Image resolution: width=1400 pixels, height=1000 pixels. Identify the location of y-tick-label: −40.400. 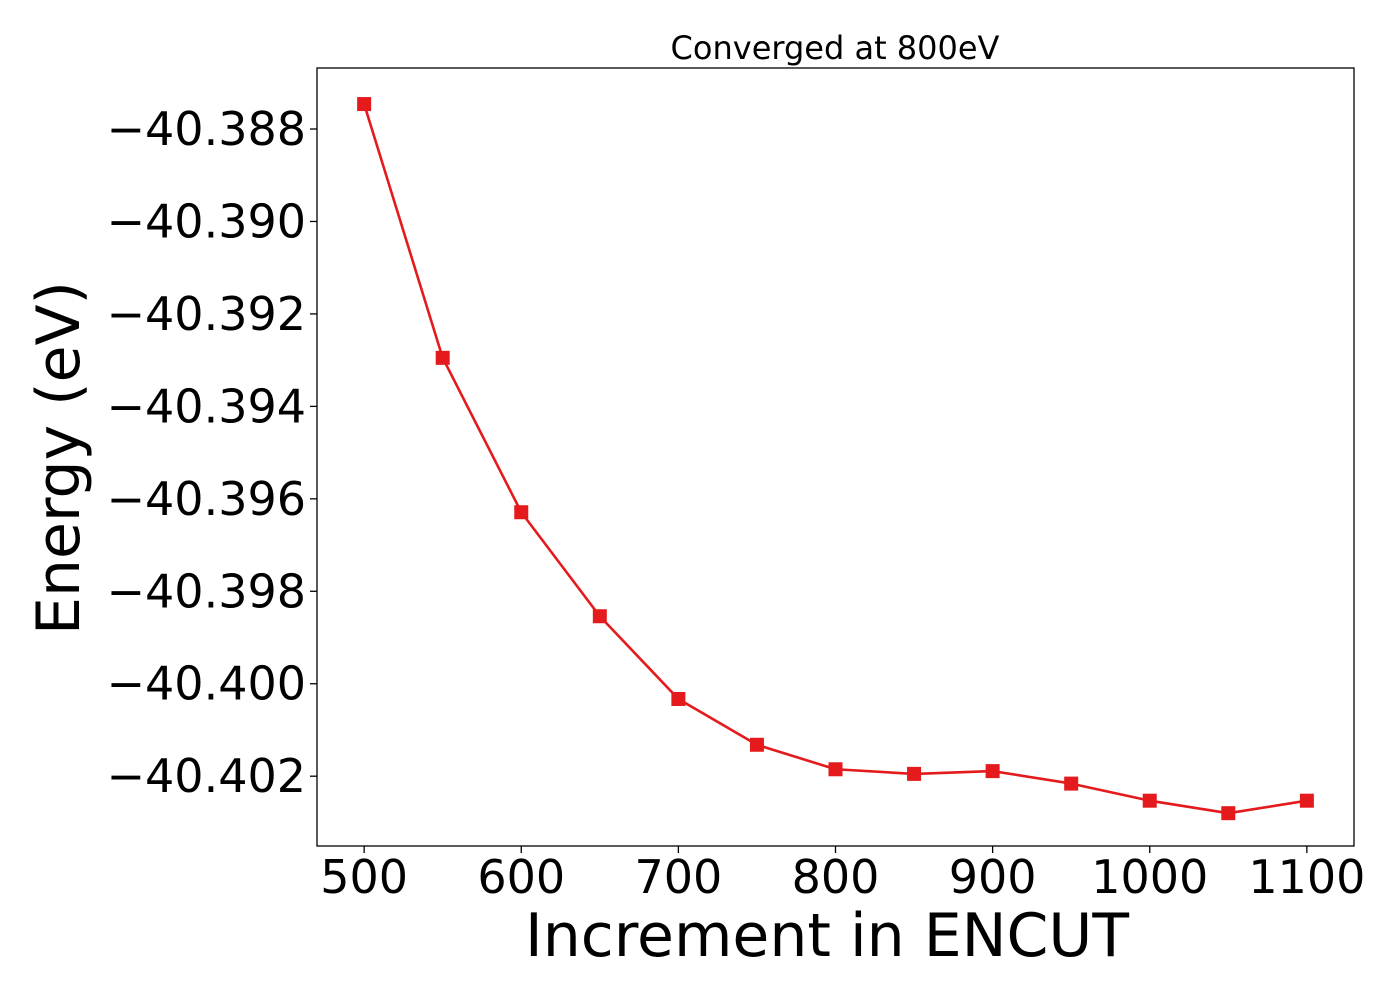
(207, 684).